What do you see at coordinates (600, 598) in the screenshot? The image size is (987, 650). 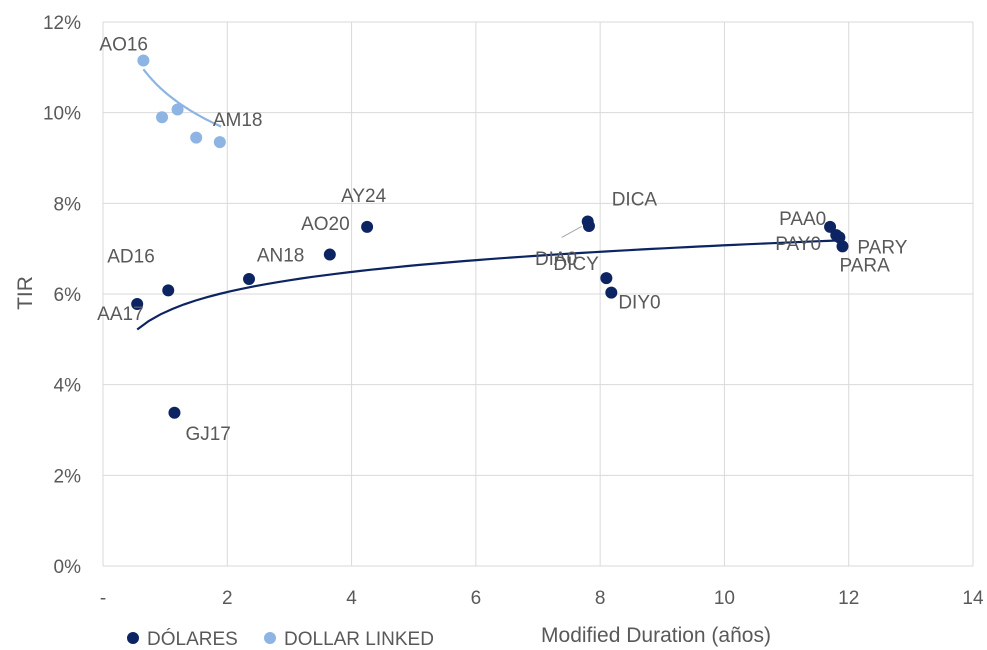 I see `x-tick-label: 8` at bounding box center [600, 598].